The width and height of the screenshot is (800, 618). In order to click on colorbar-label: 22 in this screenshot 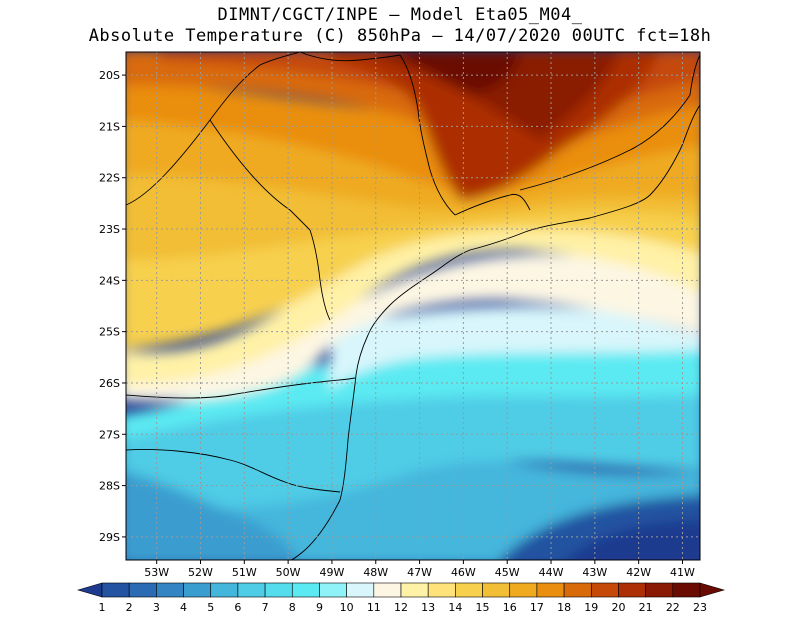, I will do `click(673, 607)`.